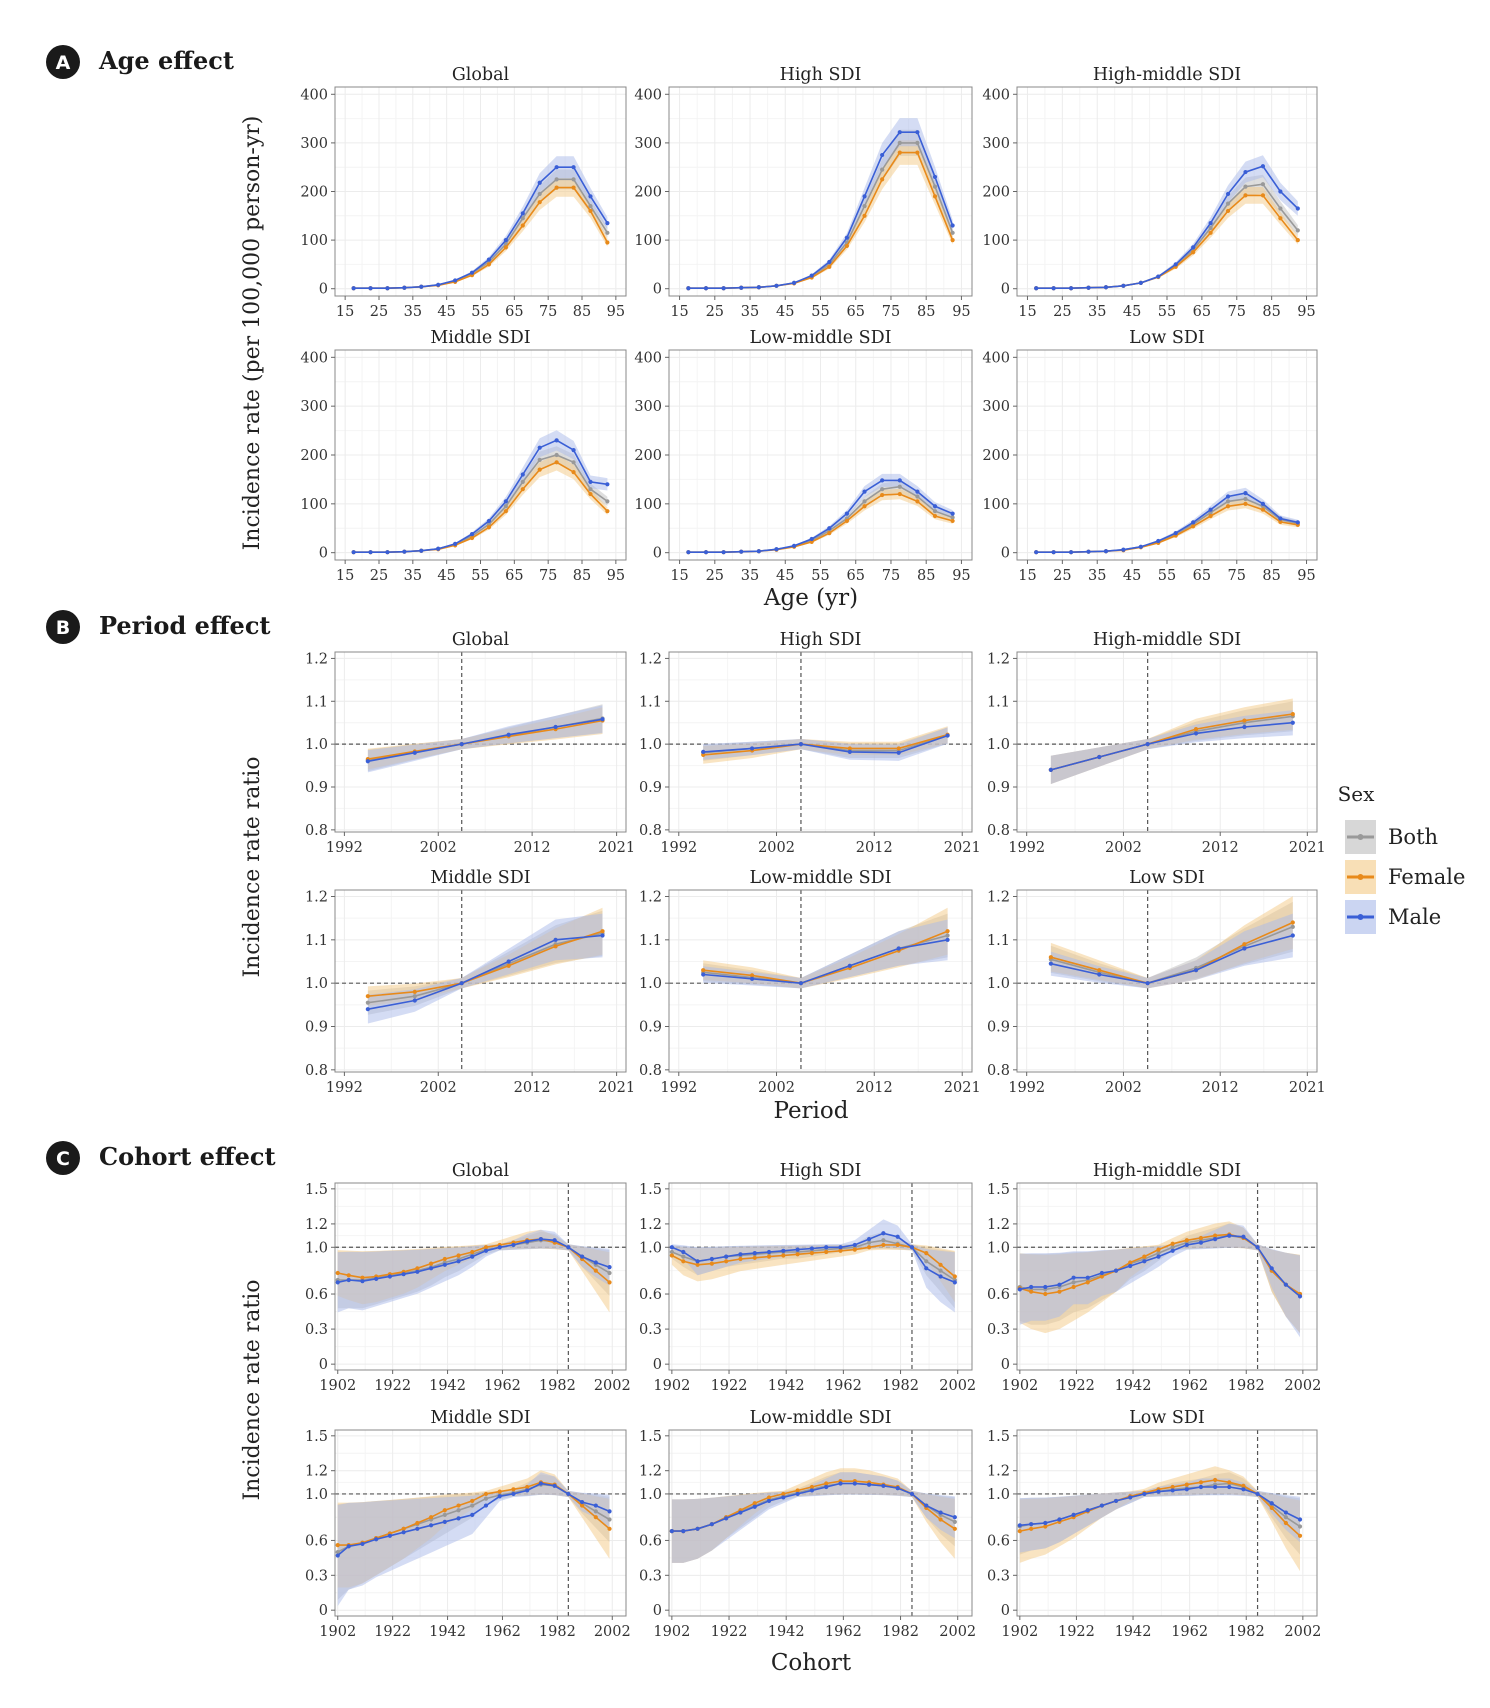 This screenshot has height=1708, width=1490. I want to click on x-tick-label: 2021, so click(962, 848).